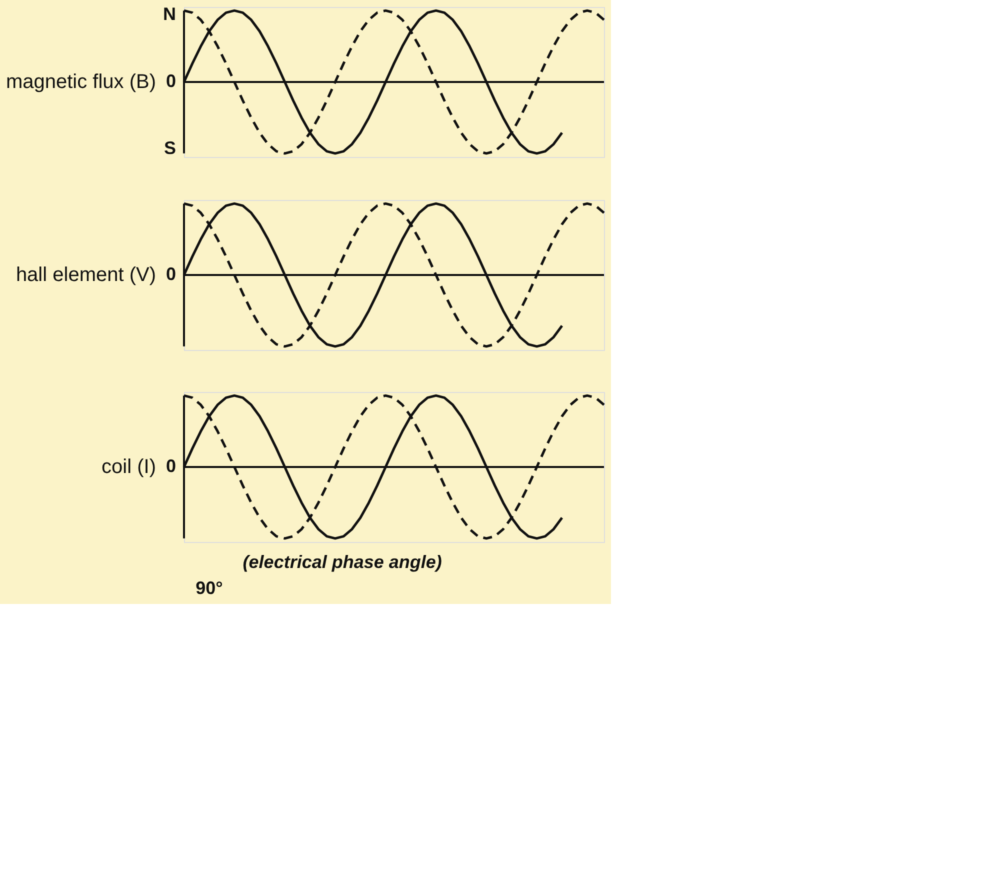 The image size is (993, 889). What do you see at coordinates (209, 588) in the screenshot?
I see `text: 90°` at bounding box center [209, 588].